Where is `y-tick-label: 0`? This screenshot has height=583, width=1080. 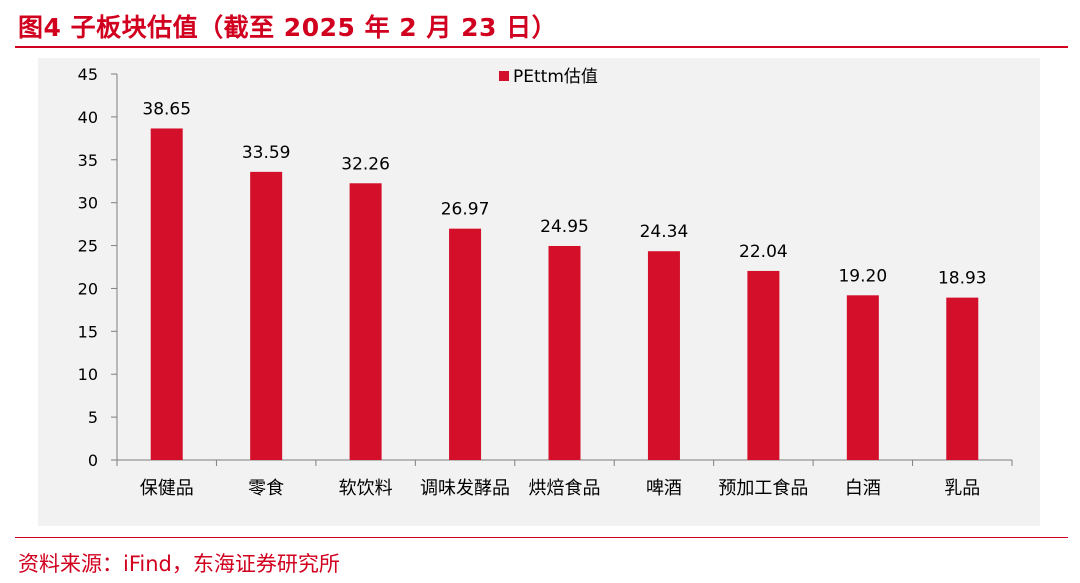 y-tick-label: 0 is located at coordinates (93, 460).